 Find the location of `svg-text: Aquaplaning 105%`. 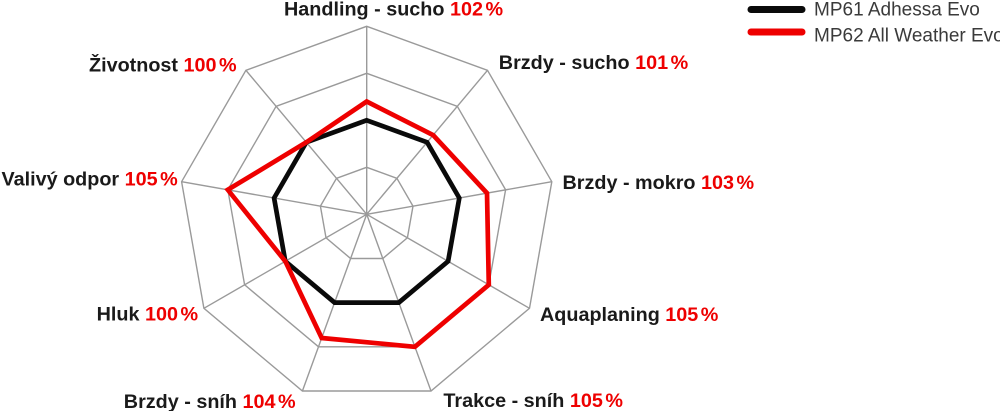

svg-text: Aquaplaning 105% is located at coordinates (629, 315).